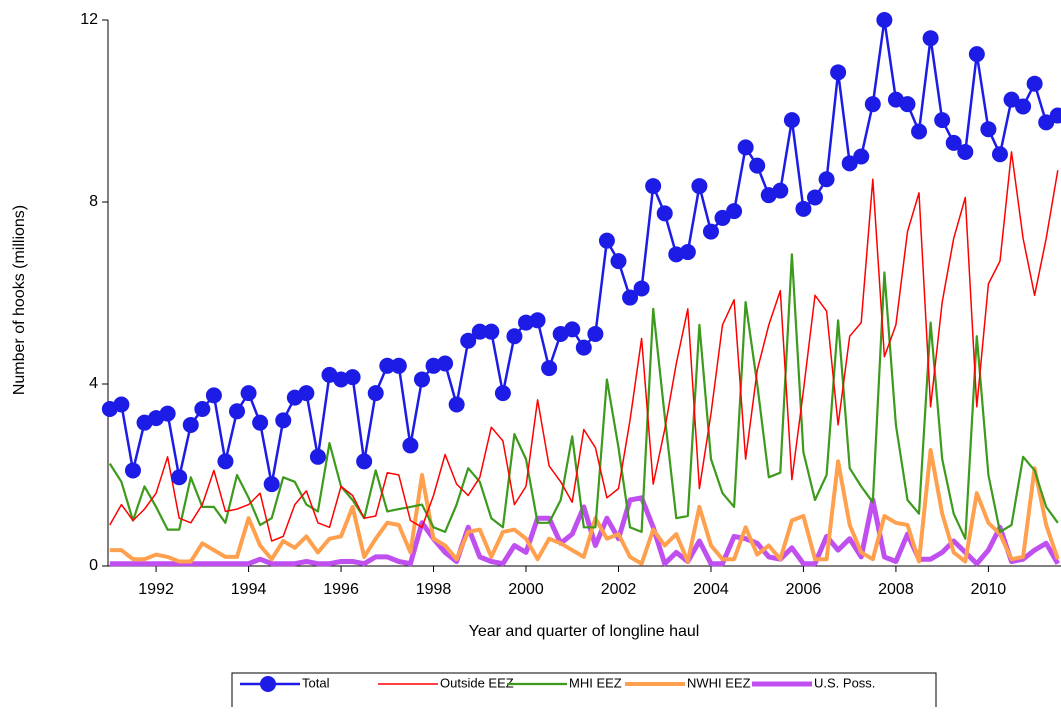 Image resolution: width=1061 pixels, height=712 pixels. What do you see at coordinates (316, 682) in the screenshot?
I see `legend-label: Total` at bounding box center [316, 682].